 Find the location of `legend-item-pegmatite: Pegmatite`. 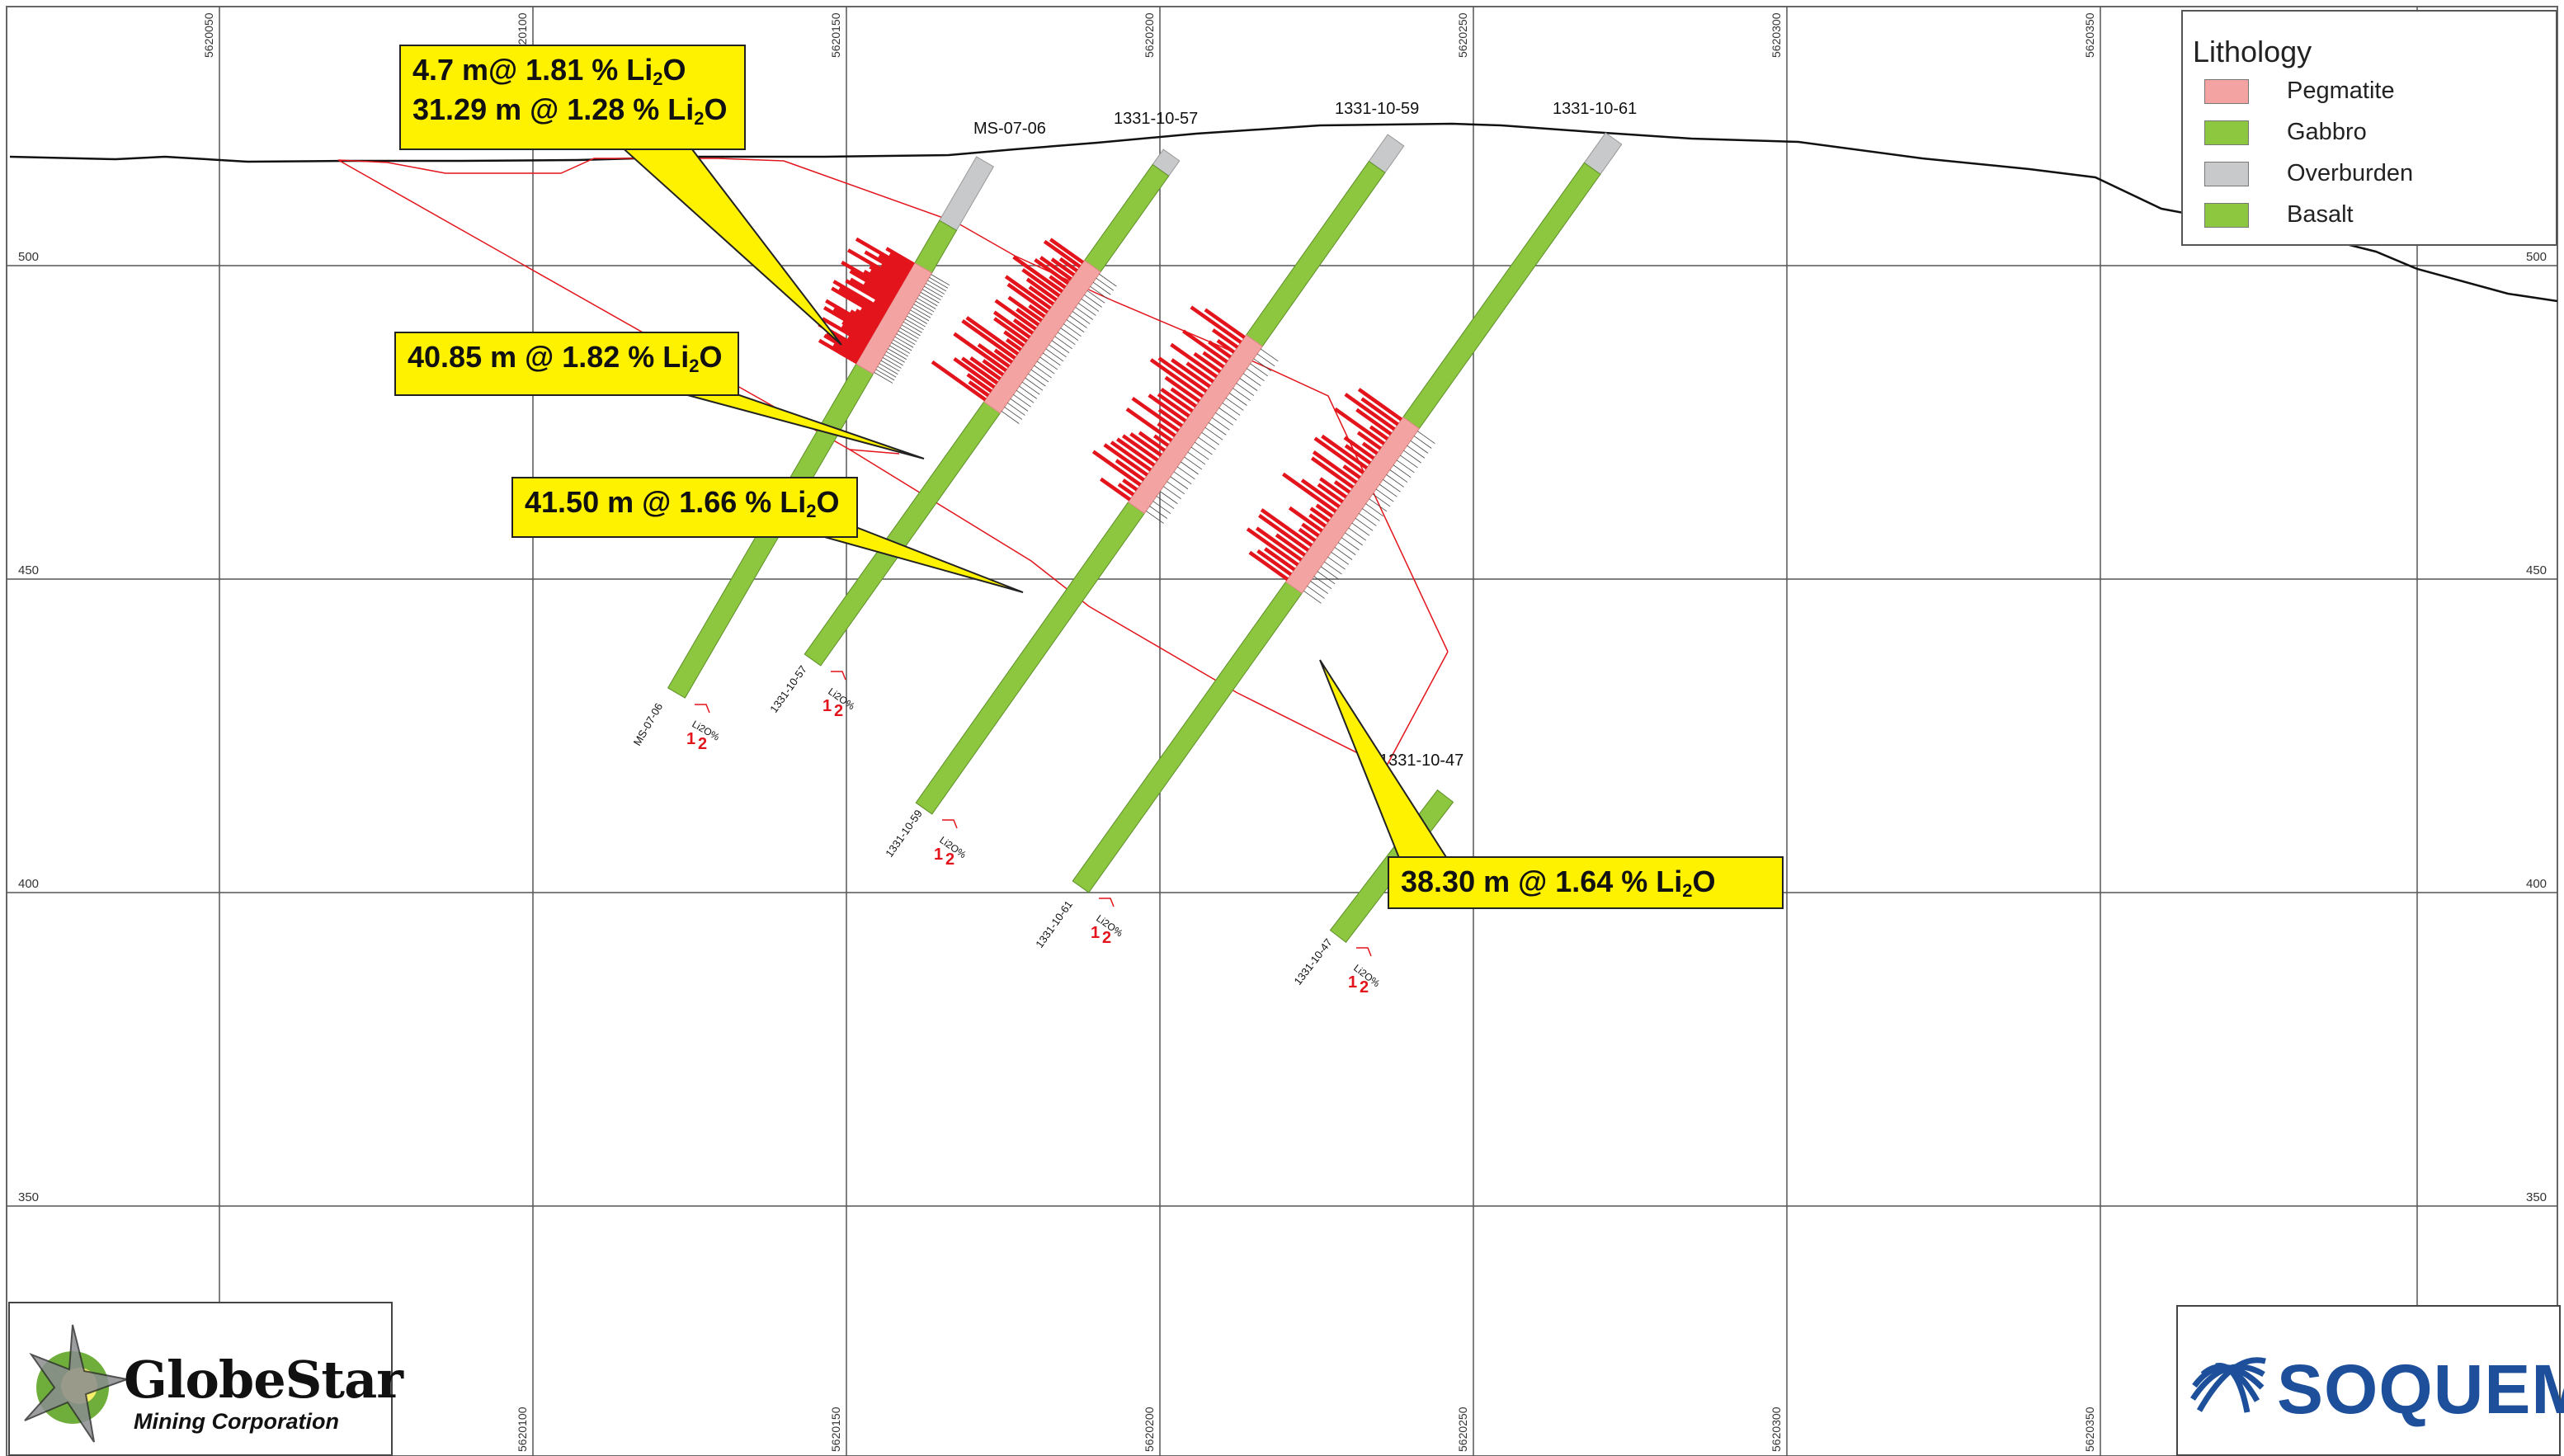

legend-item-pegmatite: Pegmatite is located at coordinates (2377, 92).